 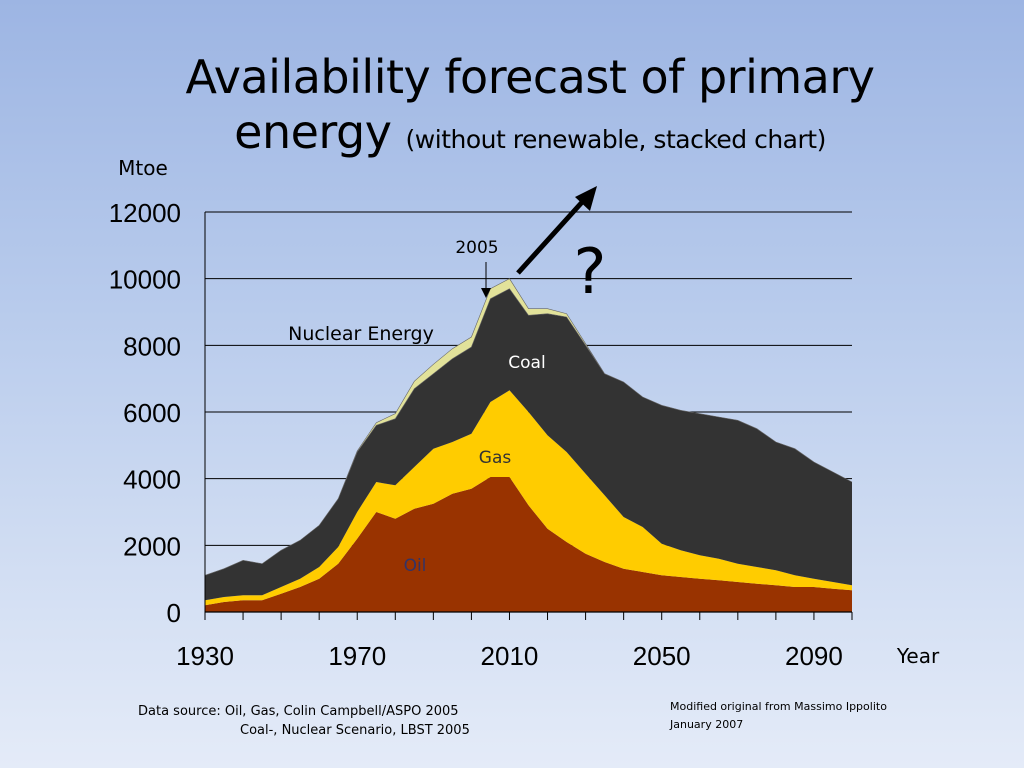 I want to click on x-tick-label-2090: 2090, so click(x=814, y=656).